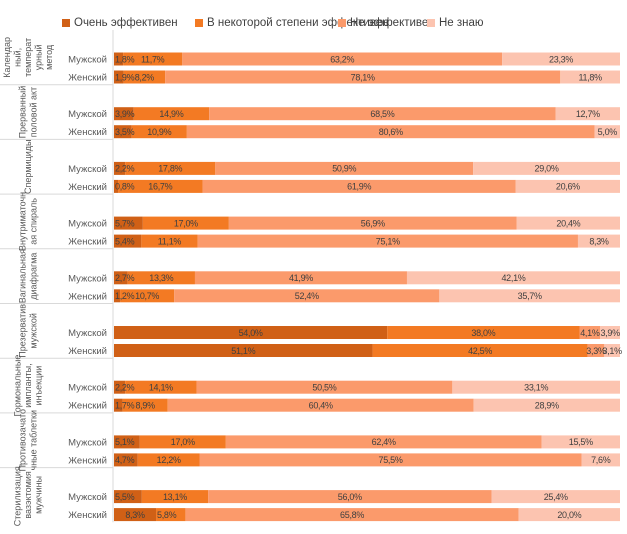 The width and height of the screenshot is (627, 534). What do you see at coordinates (125, 114) in the screenshot?
I see `data-label: 3,9%` at bounding box center [125, 114].